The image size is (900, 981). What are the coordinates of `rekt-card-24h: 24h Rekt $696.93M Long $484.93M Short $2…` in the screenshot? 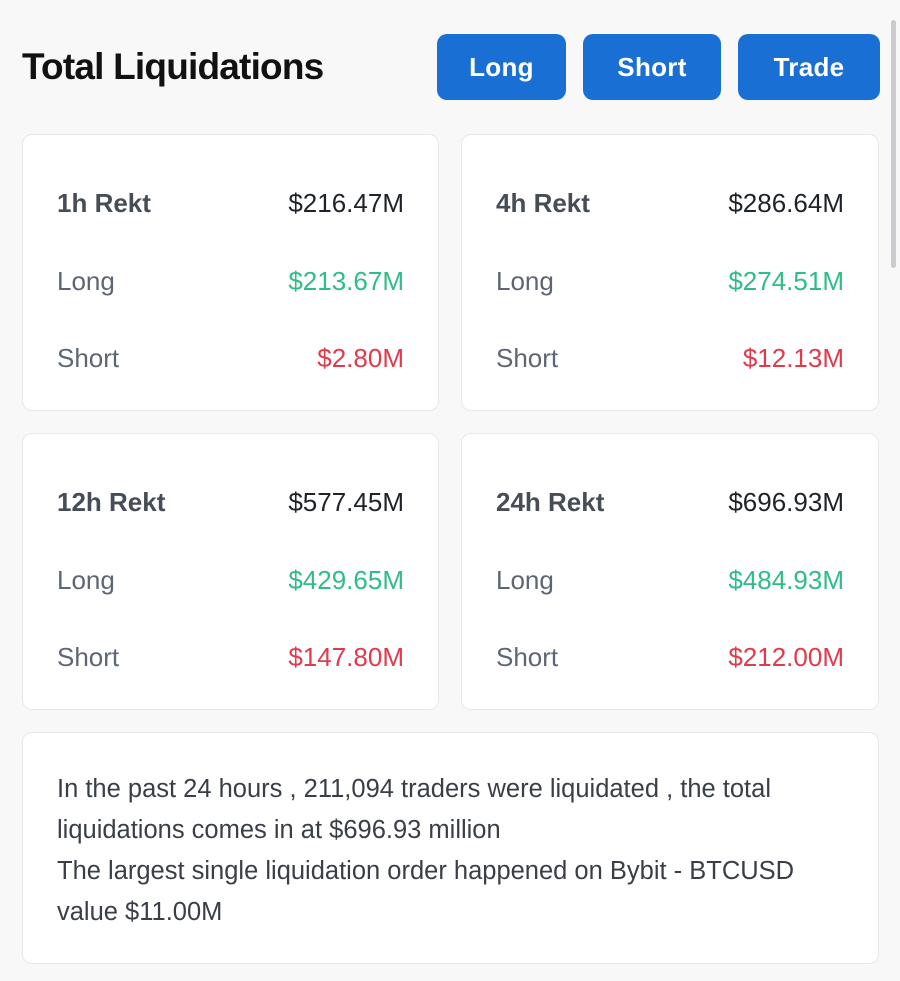 It's located at (670, 571).